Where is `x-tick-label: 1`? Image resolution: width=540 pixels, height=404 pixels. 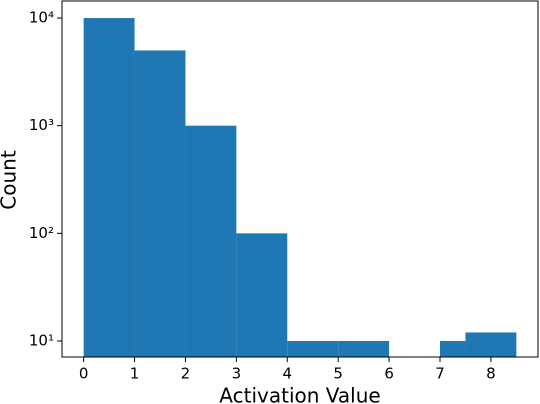 x-tick-label: 1 is located at coordinates (135, 374).